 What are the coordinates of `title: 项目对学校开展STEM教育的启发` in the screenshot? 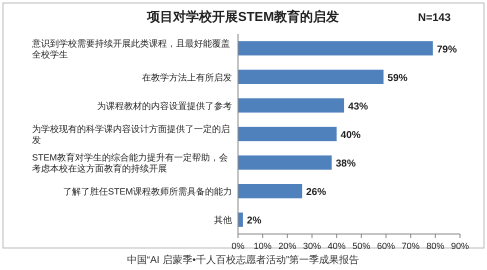 It's located at (243, 16).